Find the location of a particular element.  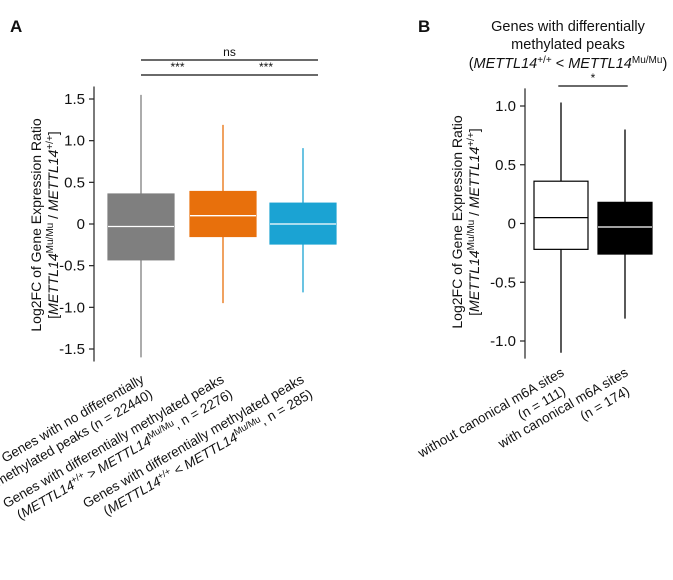

panel-b-y-tick-label: 0 is located at coordinates (512, 224).